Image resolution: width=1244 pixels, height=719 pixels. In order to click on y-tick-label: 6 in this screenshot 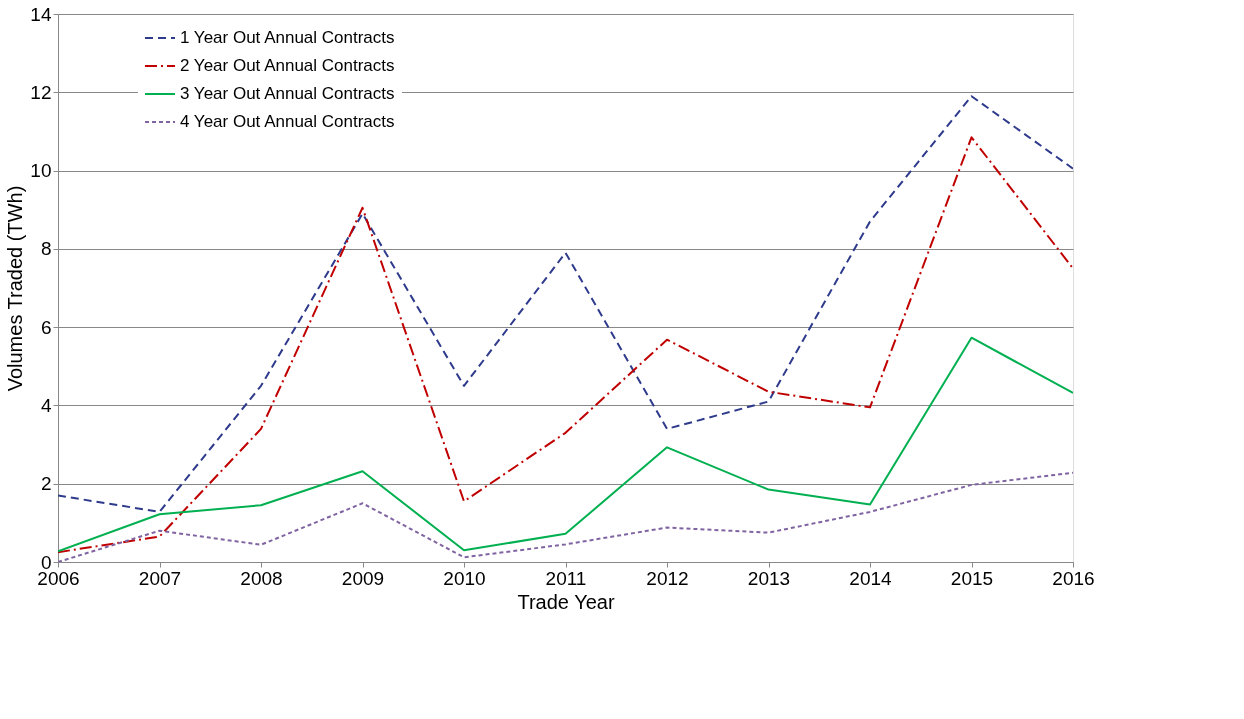, I will do `click(46, 327)`.